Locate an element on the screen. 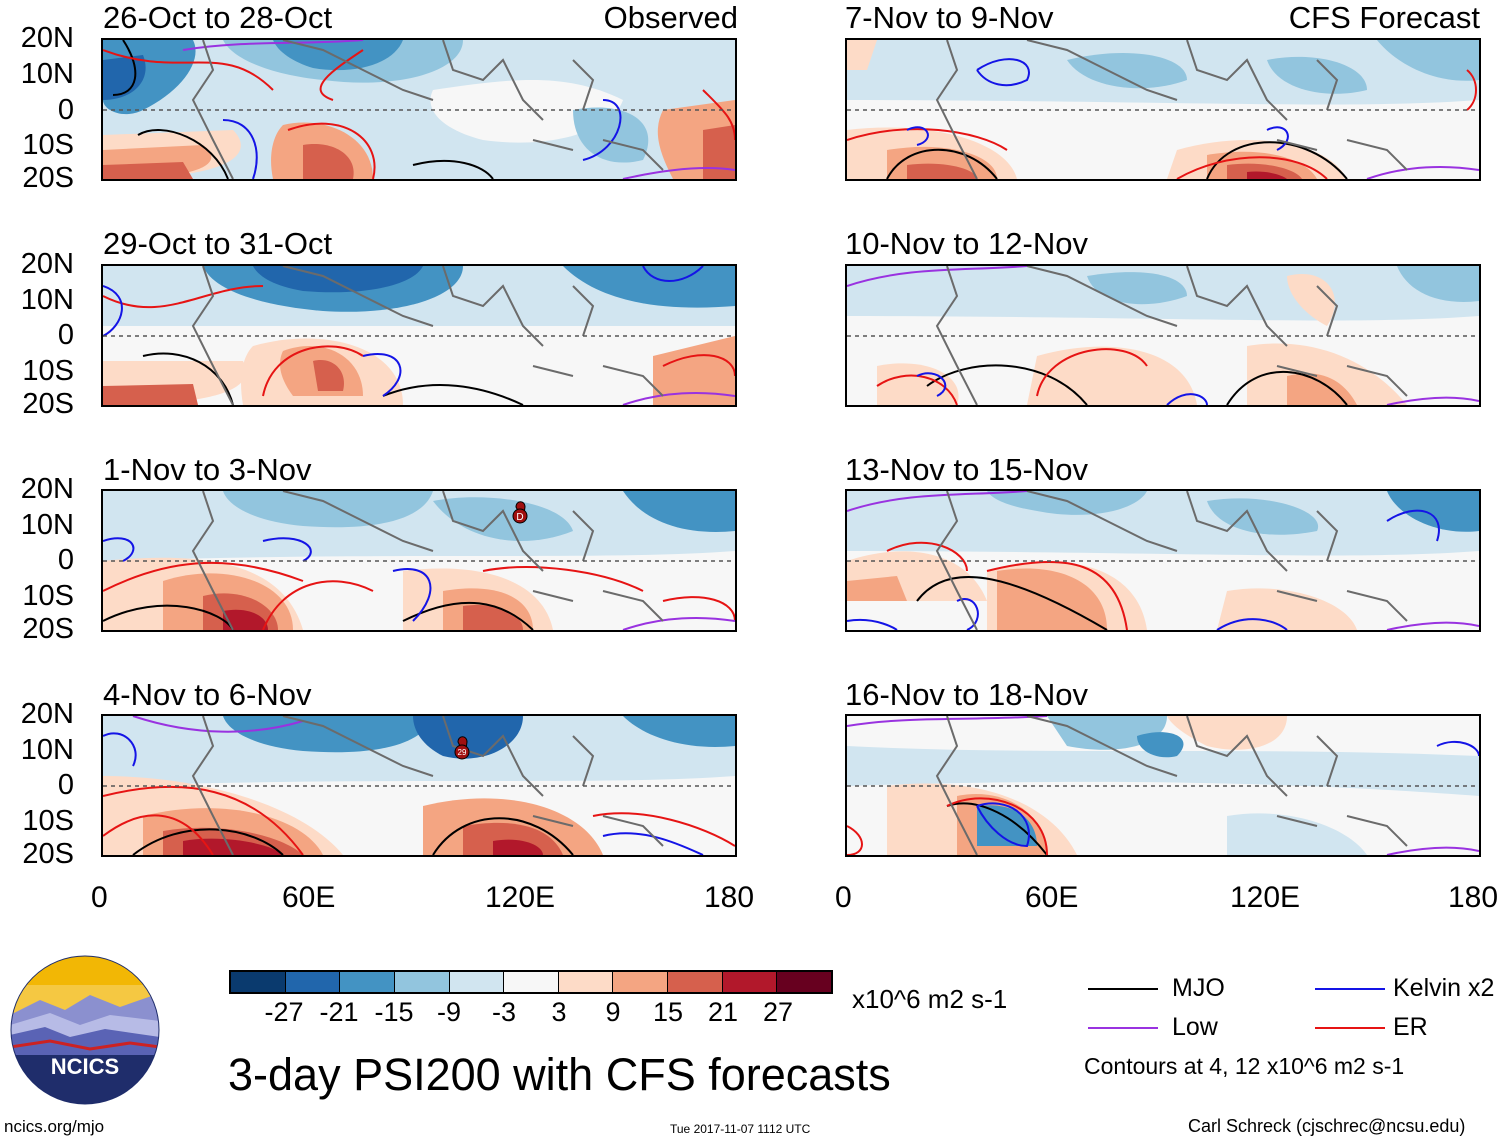  storm-marker-icon: D is located at coordinates (520, 512).